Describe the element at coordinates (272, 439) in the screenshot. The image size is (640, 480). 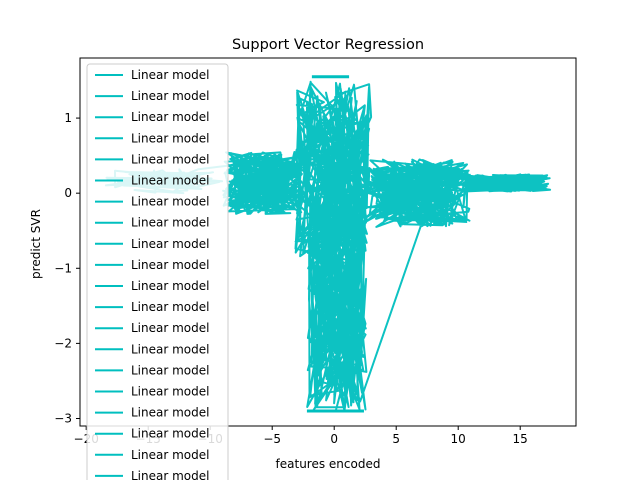
I see `x-tick-label: −5` at that location.